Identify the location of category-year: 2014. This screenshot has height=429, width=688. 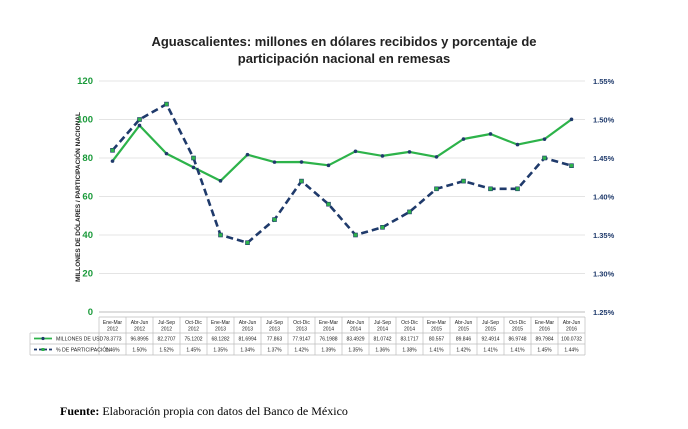
(409, 330).